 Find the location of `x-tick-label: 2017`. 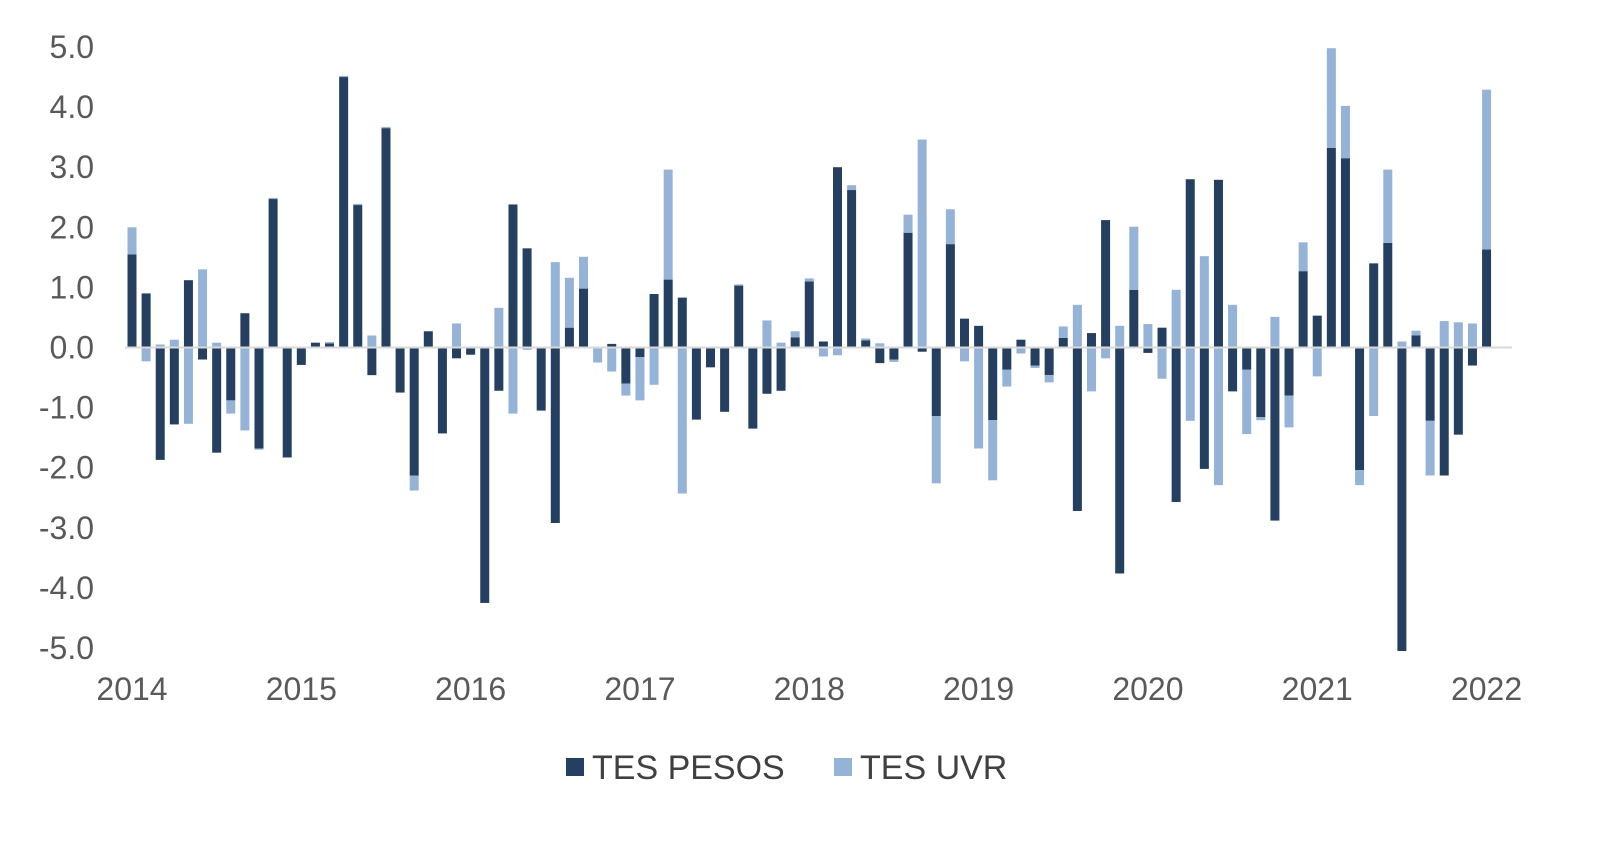

x-tick-label: 2017 is located at coordinates (639, 689).